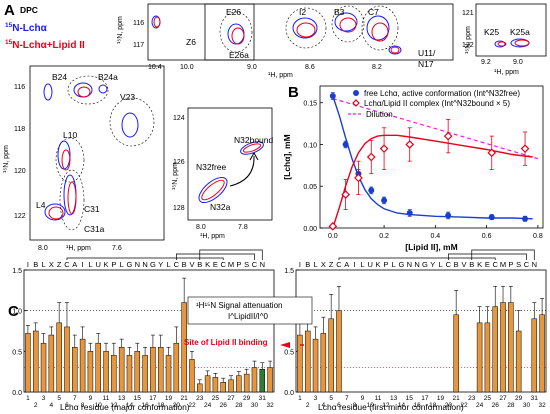 The width and height of the screenshot is (550, 414). I want to click on c-xtick-label: 4, so click(52, 405).